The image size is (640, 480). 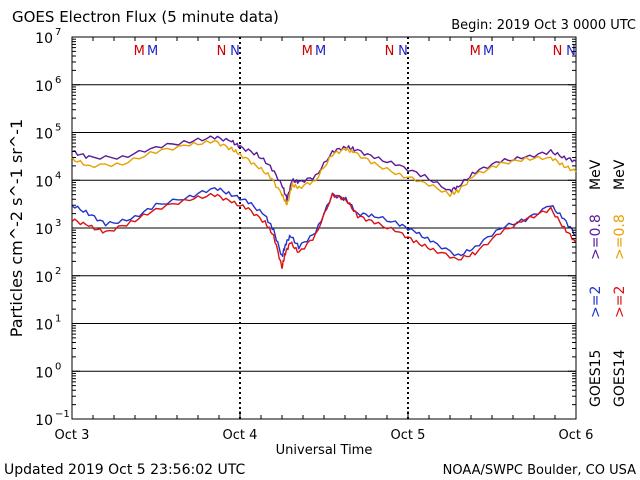 What do you see at coordinates (576, 435) in the screenshot?
I see `x-tick-label: Oct 6` at bounding box center [576, 435].